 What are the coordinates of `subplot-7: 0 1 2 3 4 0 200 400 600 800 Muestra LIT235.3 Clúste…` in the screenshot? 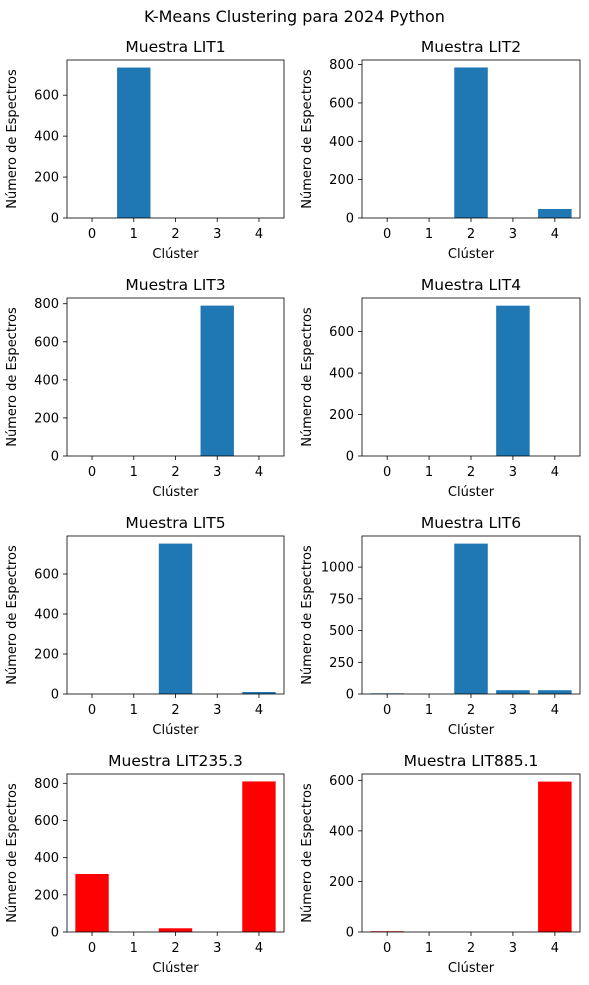 It's located at (145, 864).